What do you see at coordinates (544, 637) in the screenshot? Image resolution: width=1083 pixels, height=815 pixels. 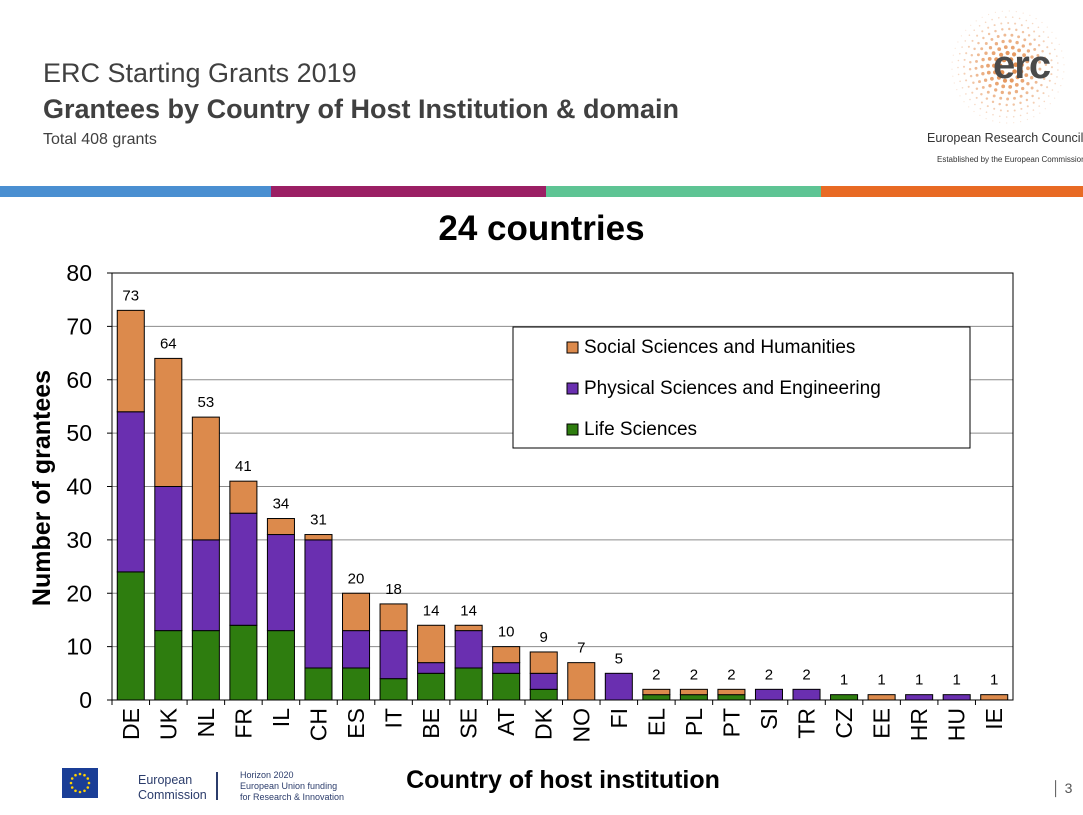 I see `total-data-label: 9` at bounding box center [544, 637].